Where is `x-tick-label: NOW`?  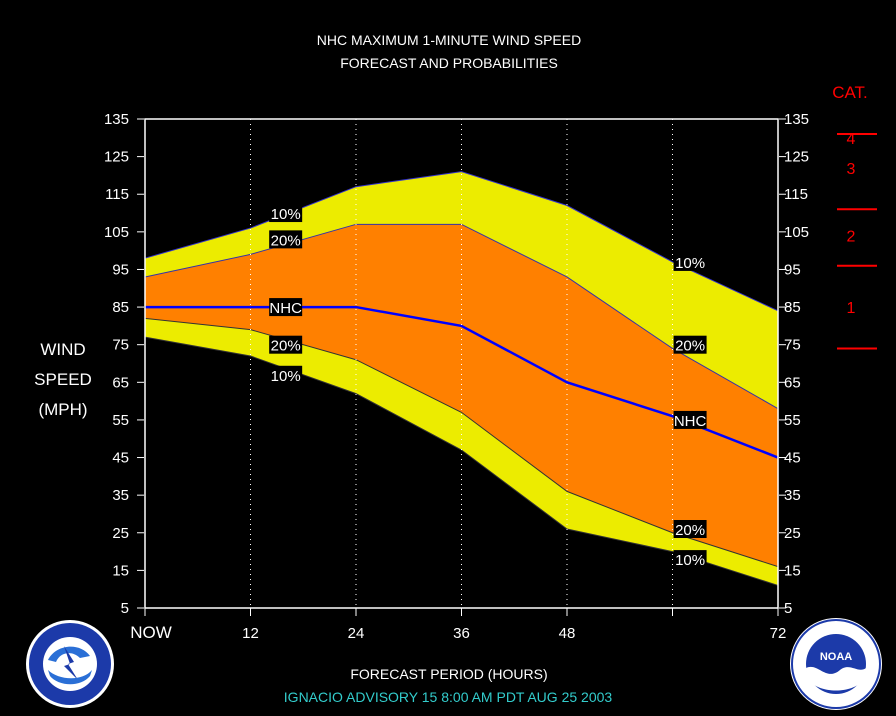
x-tick-label: NOW is located at coordinates (151, 632).